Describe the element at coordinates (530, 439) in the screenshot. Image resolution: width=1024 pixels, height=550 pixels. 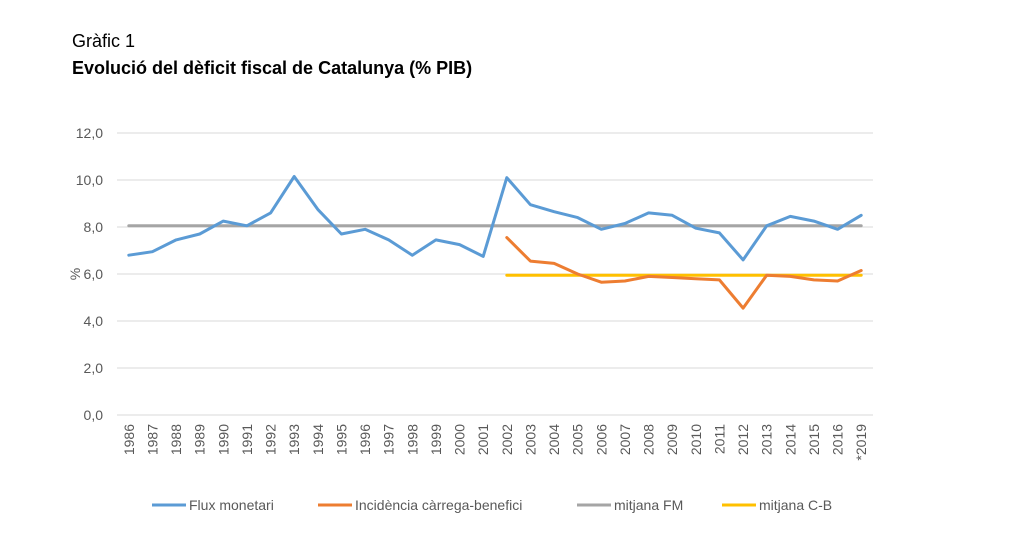
I see `x-tick-label: 2003` at that location.